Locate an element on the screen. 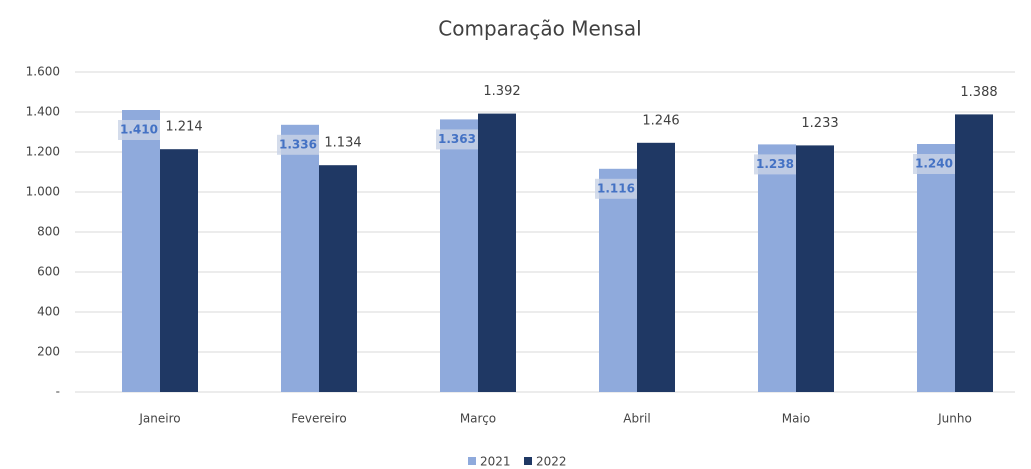 The image size is (1031, 469). x-tick-label: Março is located at coordinates (478, 419).